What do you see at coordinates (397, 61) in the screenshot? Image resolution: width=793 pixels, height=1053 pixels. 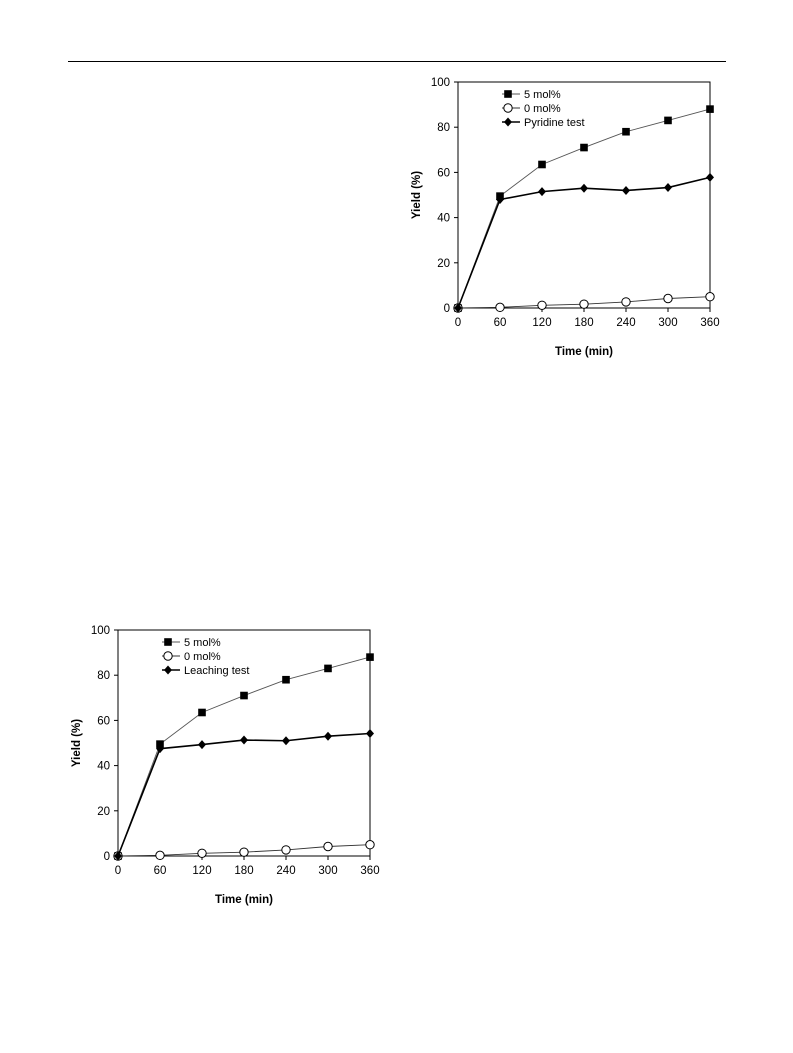 I see `page-header-rule` at bounding box center [397, 61].